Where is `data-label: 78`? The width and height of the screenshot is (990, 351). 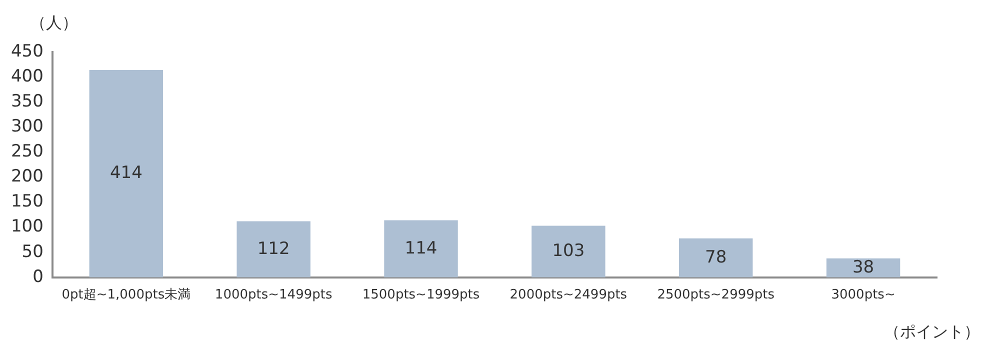 data-label: 78 is located at coordinates (716, 257).